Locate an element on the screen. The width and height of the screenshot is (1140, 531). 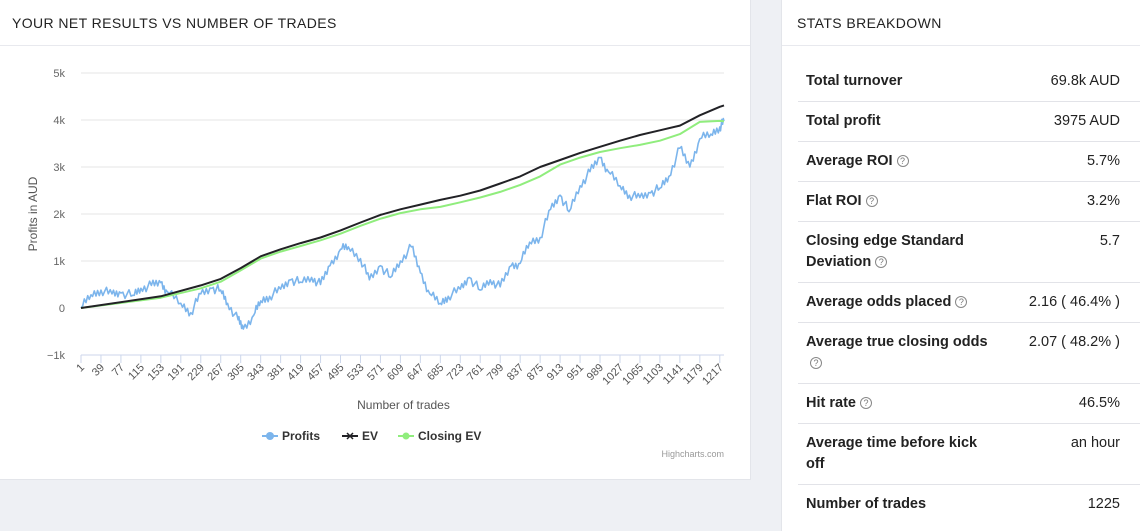
stat-value: 46.5% is located at coordinates (1099, 403).